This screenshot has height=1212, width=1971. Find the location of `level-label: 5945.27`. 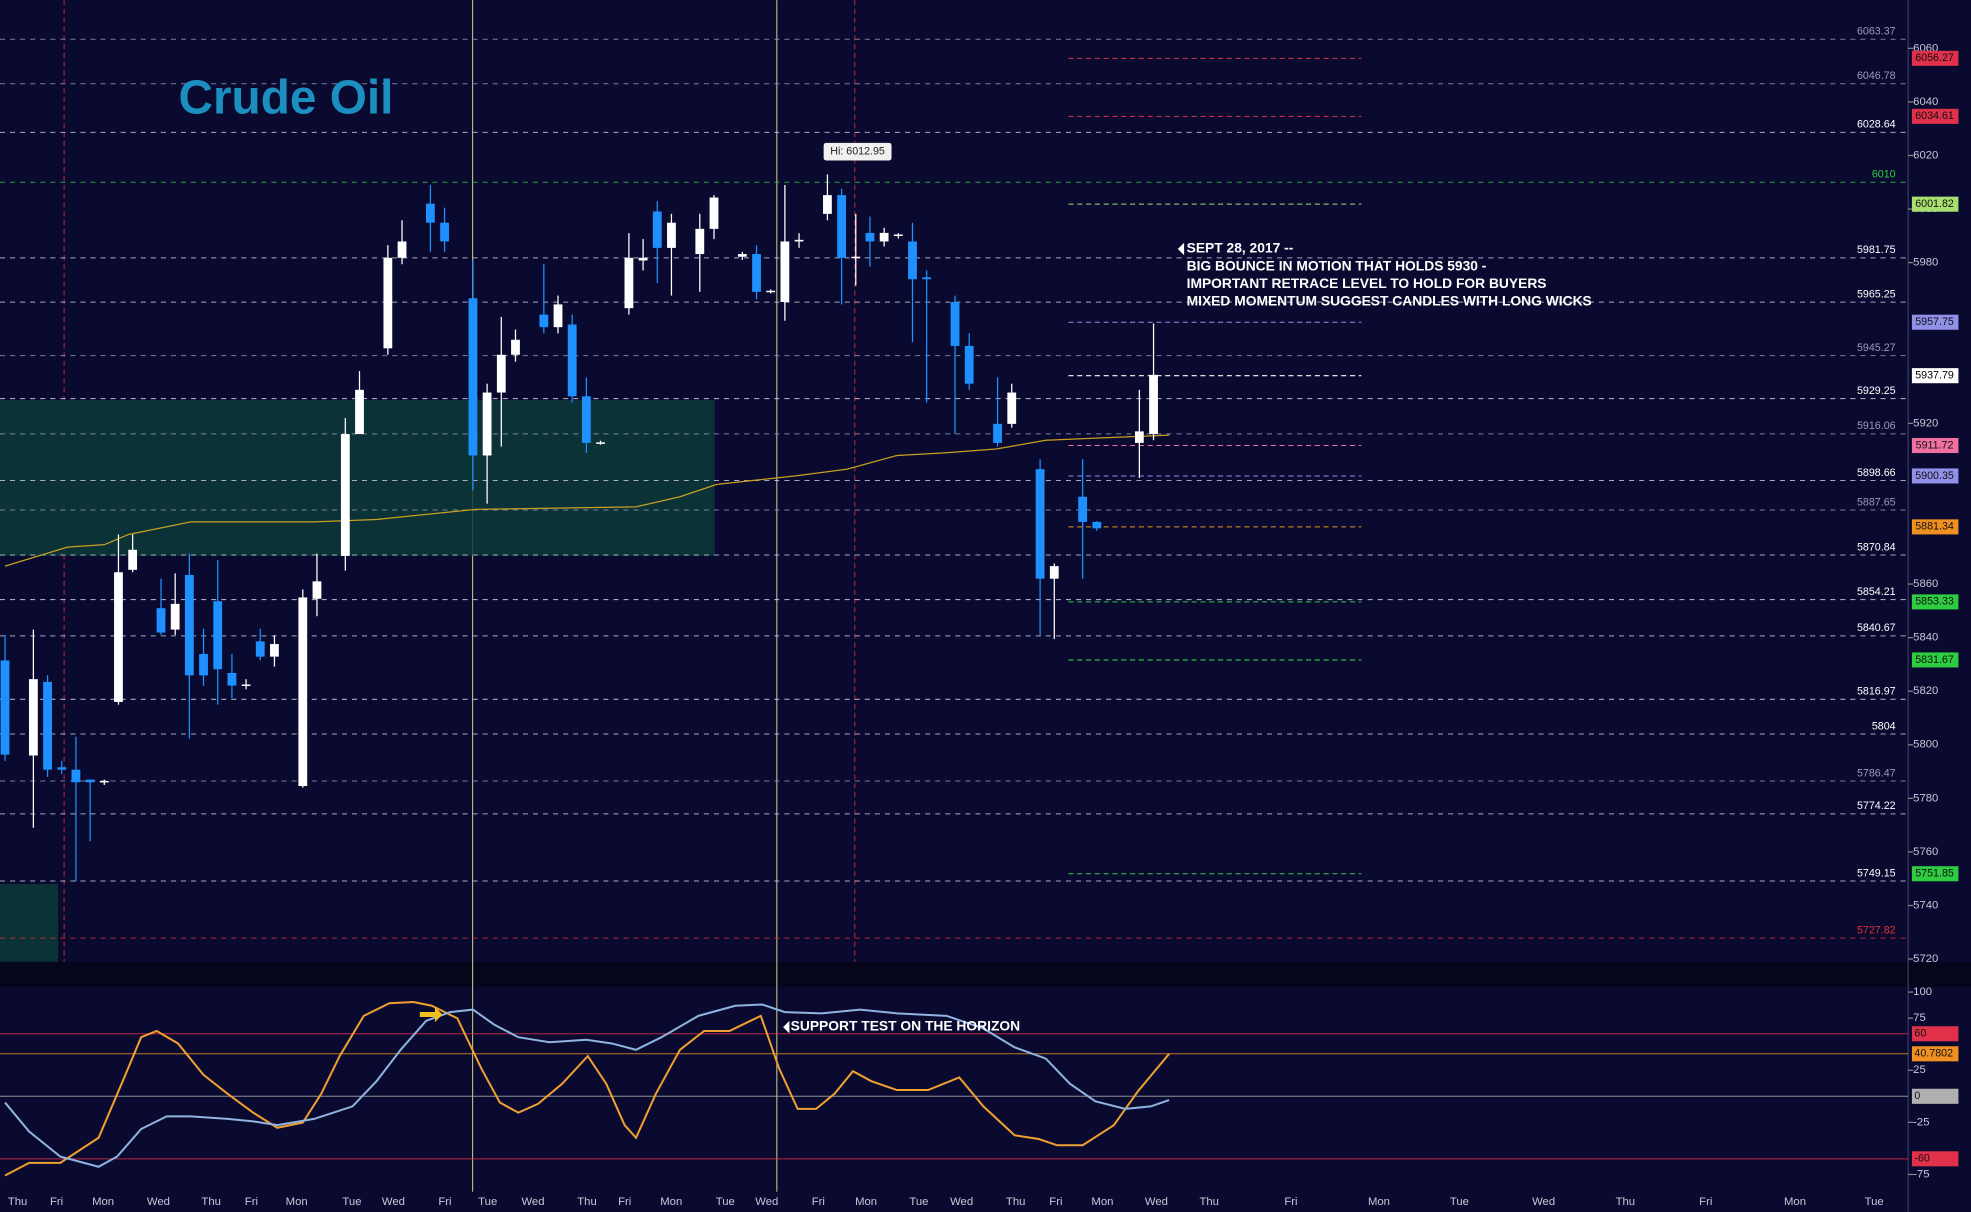

level-label: 5945.27 is located at coordinates (1876, 348).